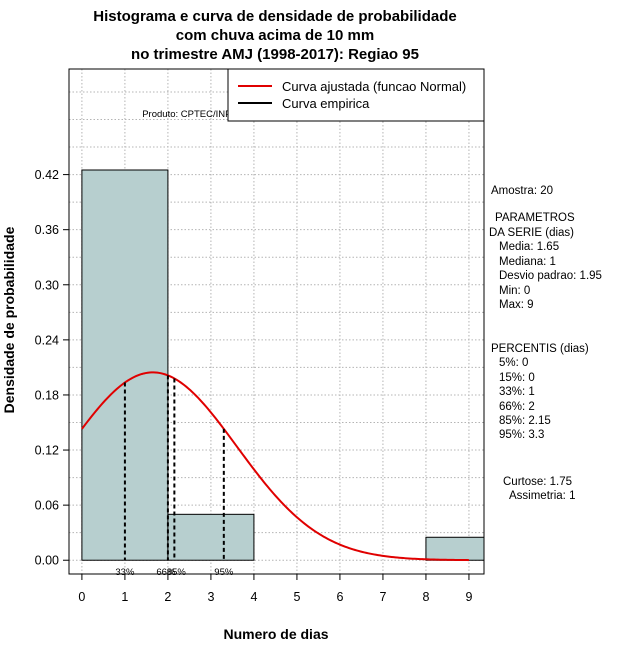 This screenshot has height=660, width=640. I want to click on x-tick-label: 4, so click(253, 597).